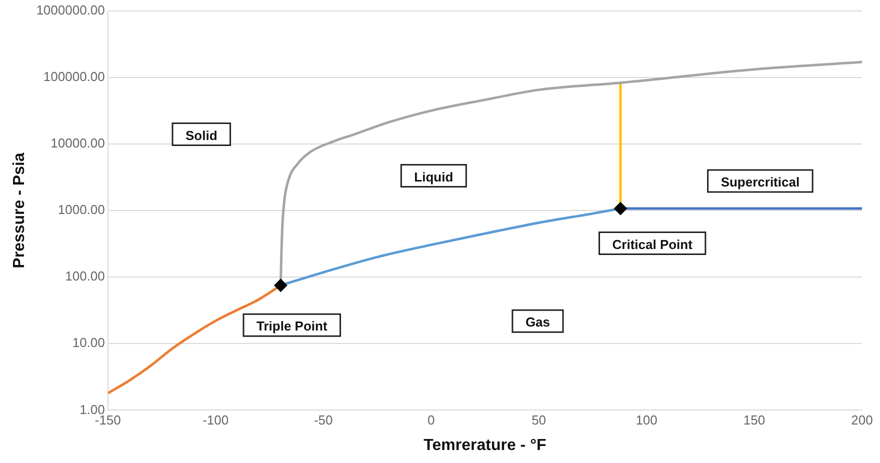 Image resolution: width=880 pixels, height=463 pixels. What do you see at coordinates (434, 176) in the screenshot?
I see `annotation: Liquid` at bounding box center [434, 176].